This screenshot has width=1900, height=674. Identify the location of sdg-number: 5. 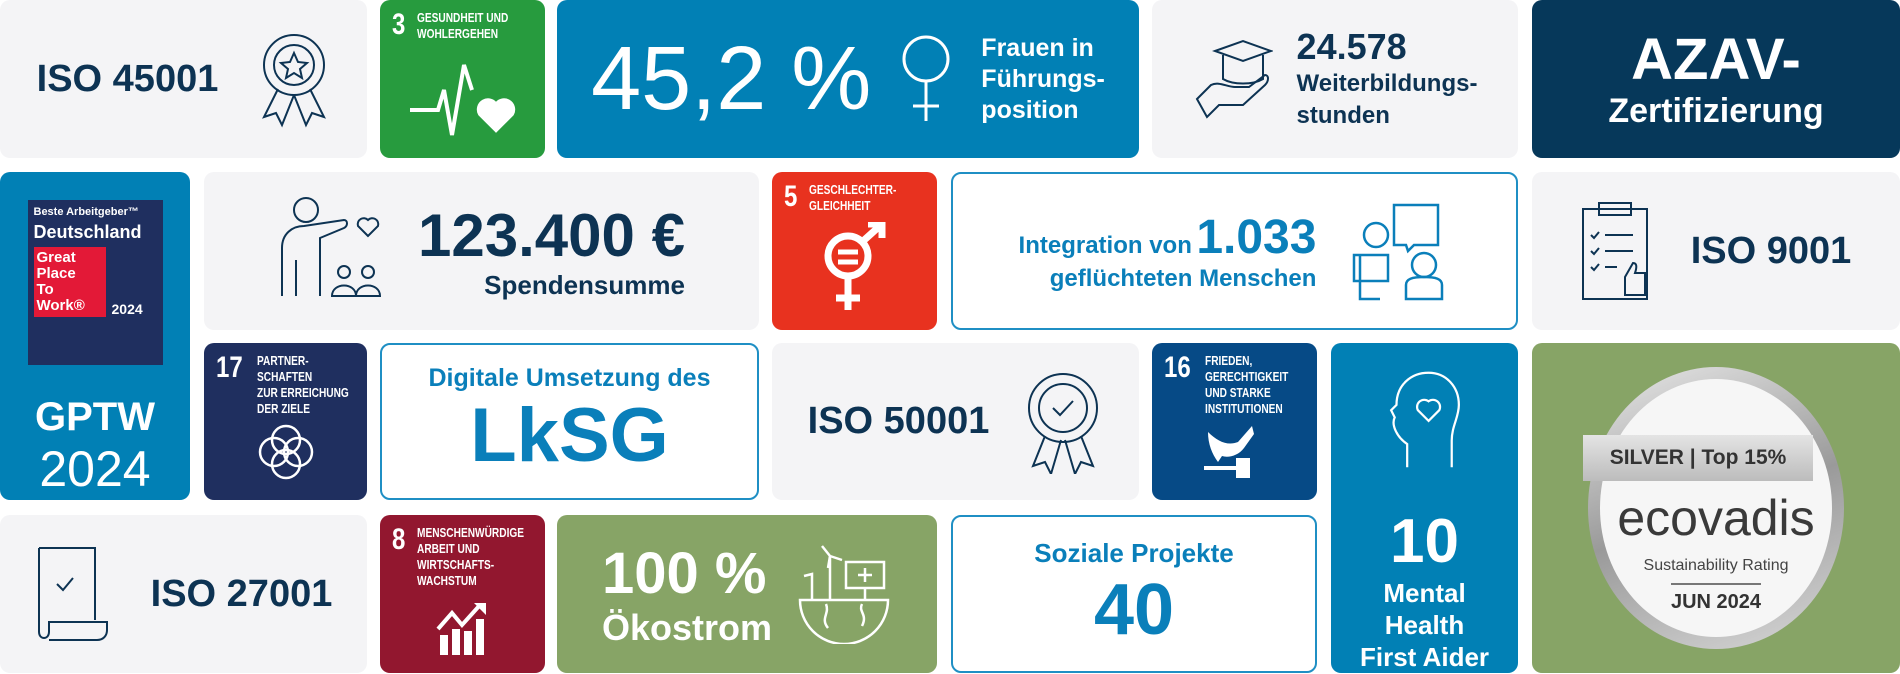
(791, 196).